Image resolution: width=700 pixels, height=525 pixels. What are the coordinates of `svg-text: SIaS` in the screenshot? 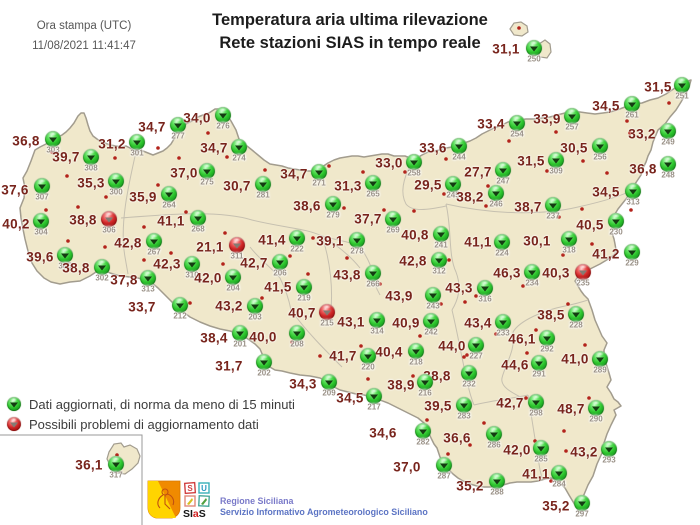 It's located at (194, 514).